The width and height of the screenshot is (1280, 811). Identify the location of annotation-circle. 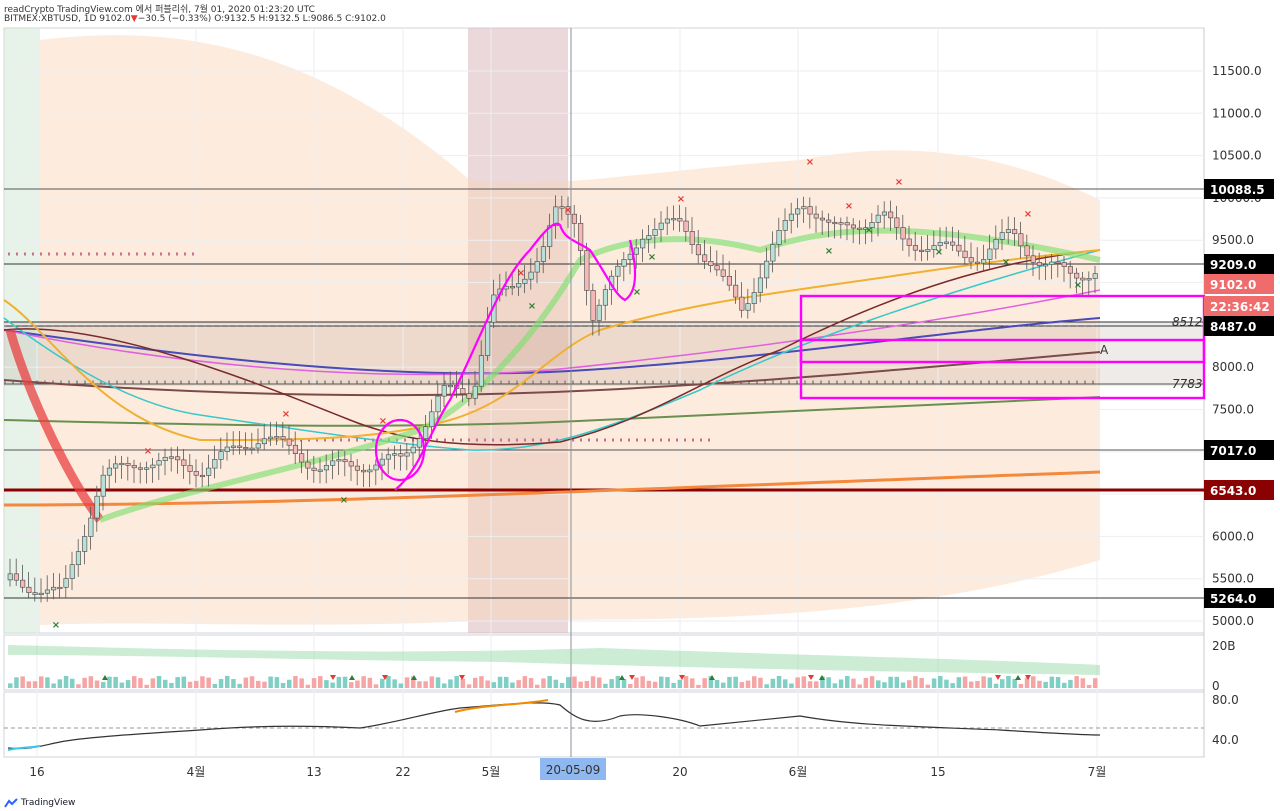
(400, 450).